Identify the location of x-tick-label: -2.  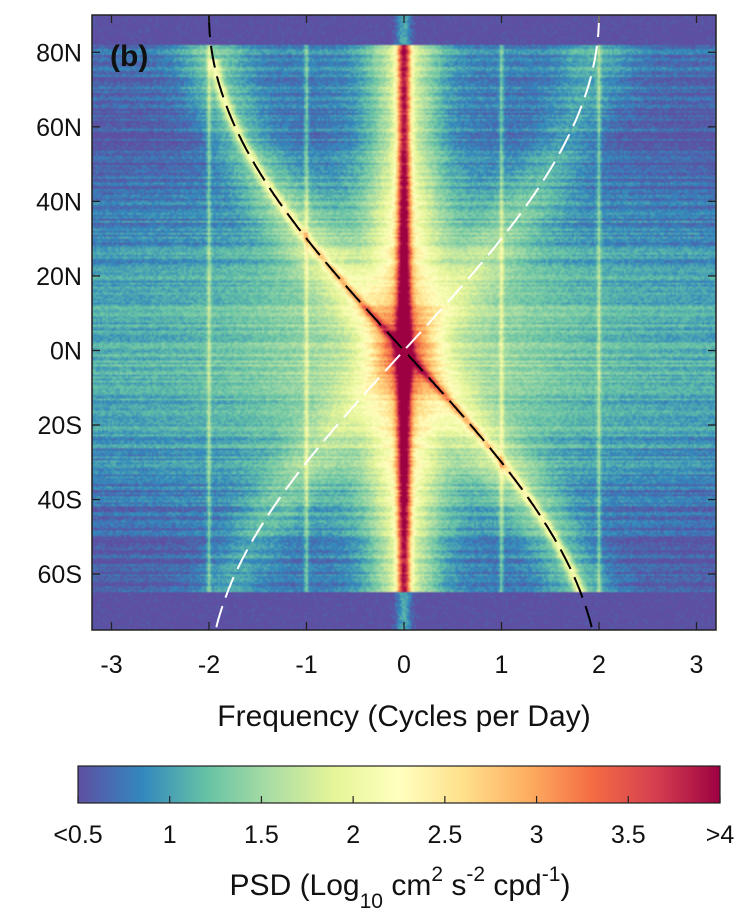
(209, 665).